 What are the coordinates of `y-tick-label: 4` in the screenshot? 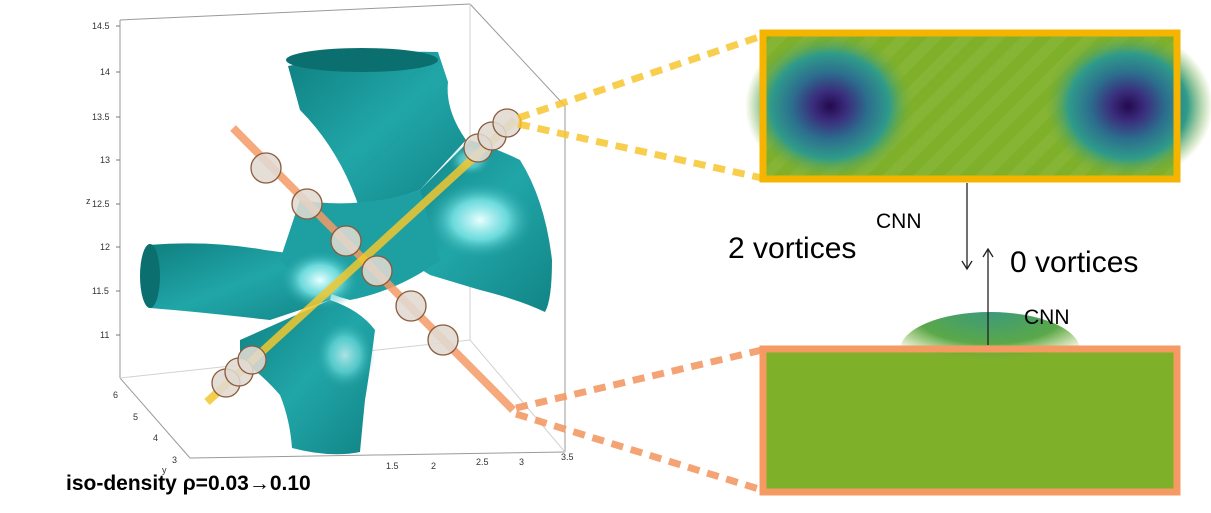 It's located at (155, 438).